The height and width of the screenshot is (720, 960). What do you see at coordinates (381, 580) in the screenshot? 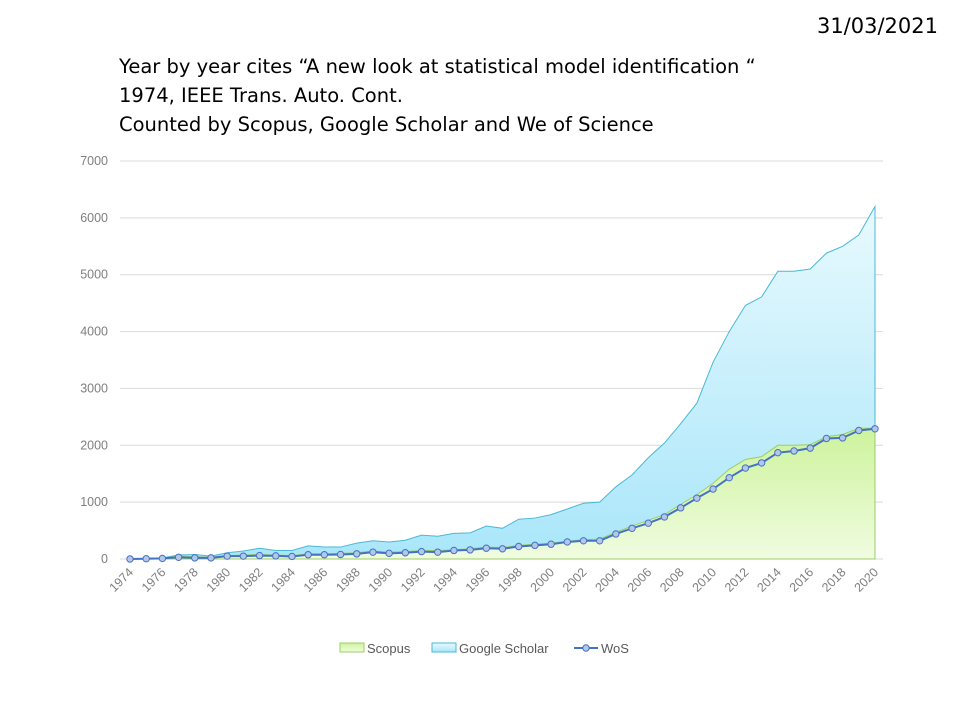
I see `x-tick-label: 1990` at bounding box center [381, 580].